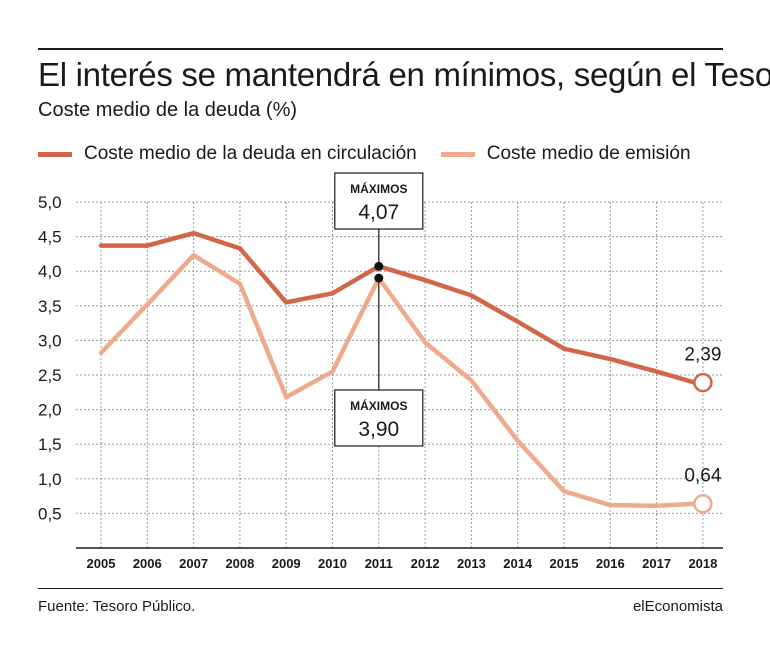  What do you see at coordinates (50, 271) in the screenshot?
I see `y-tick-label: 4,0` at bounding box center [50, 271].